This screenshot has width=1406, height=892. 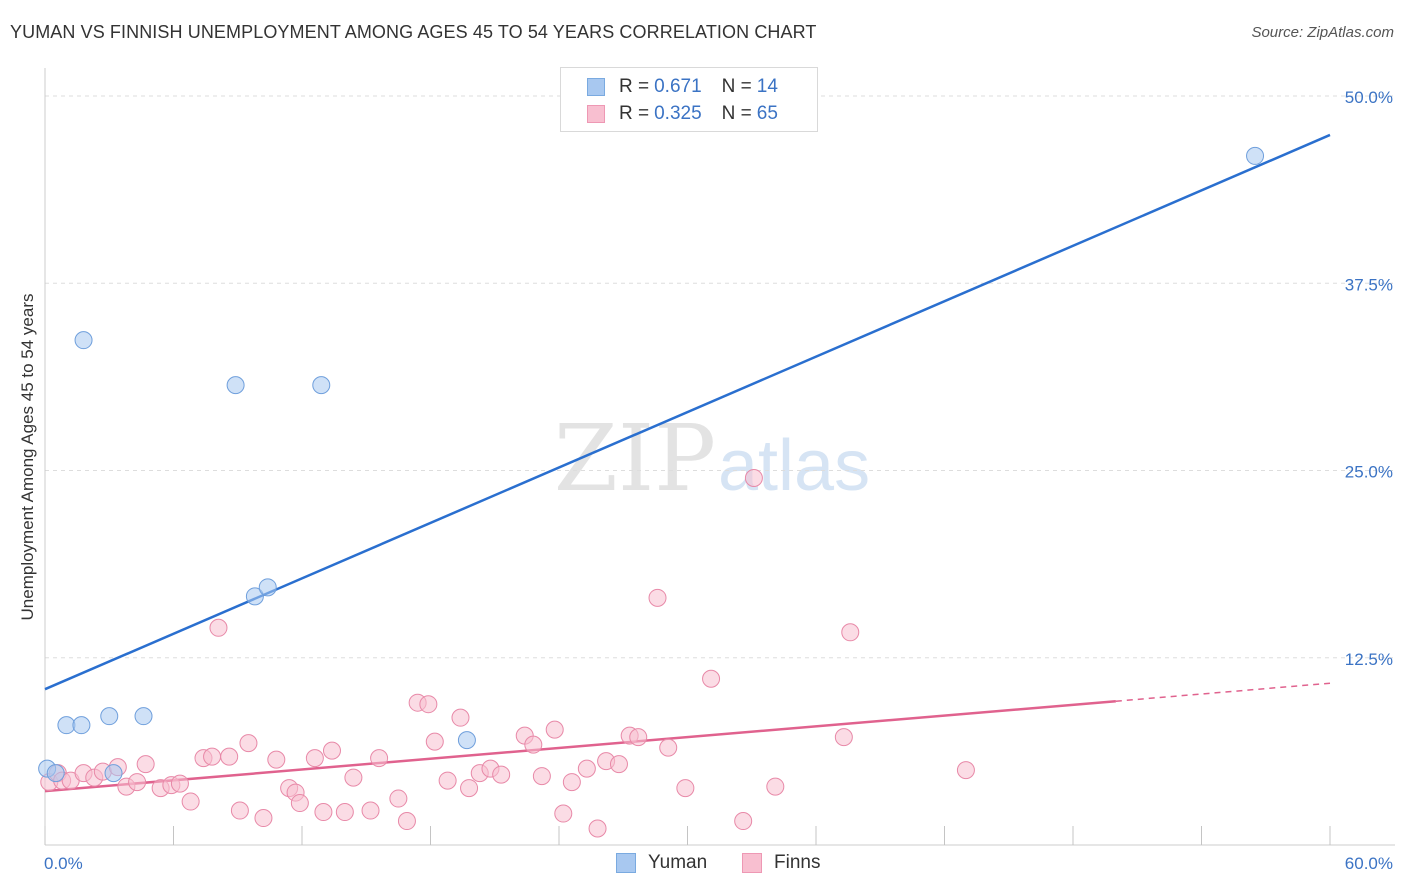 I want to click on y-tick-label: 50.0%, so click(x=1369, y=97).